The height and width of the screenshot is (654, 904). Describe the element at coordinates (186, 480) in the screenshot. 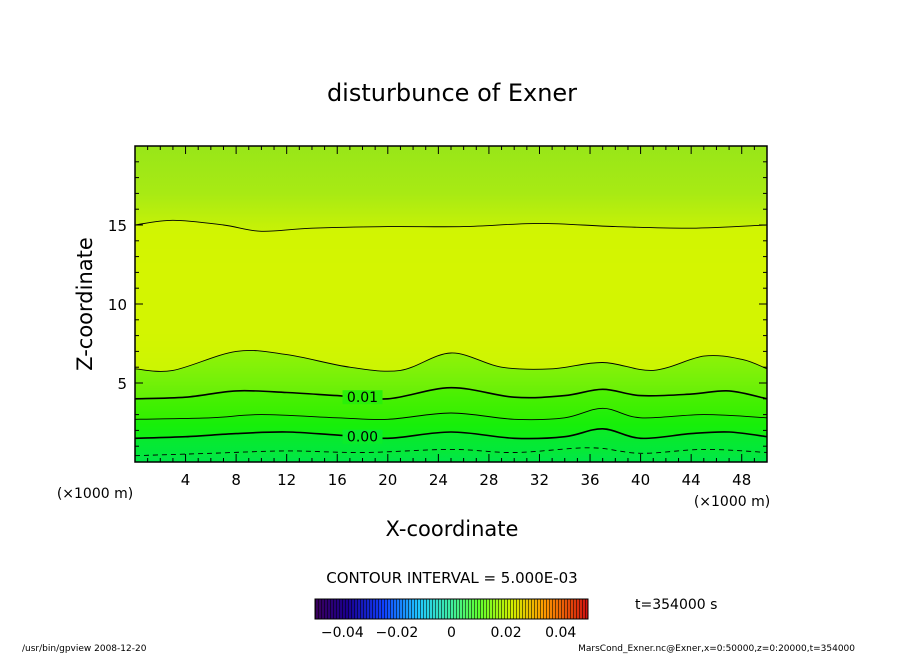

I see `x-tick-label: 4` at that location.